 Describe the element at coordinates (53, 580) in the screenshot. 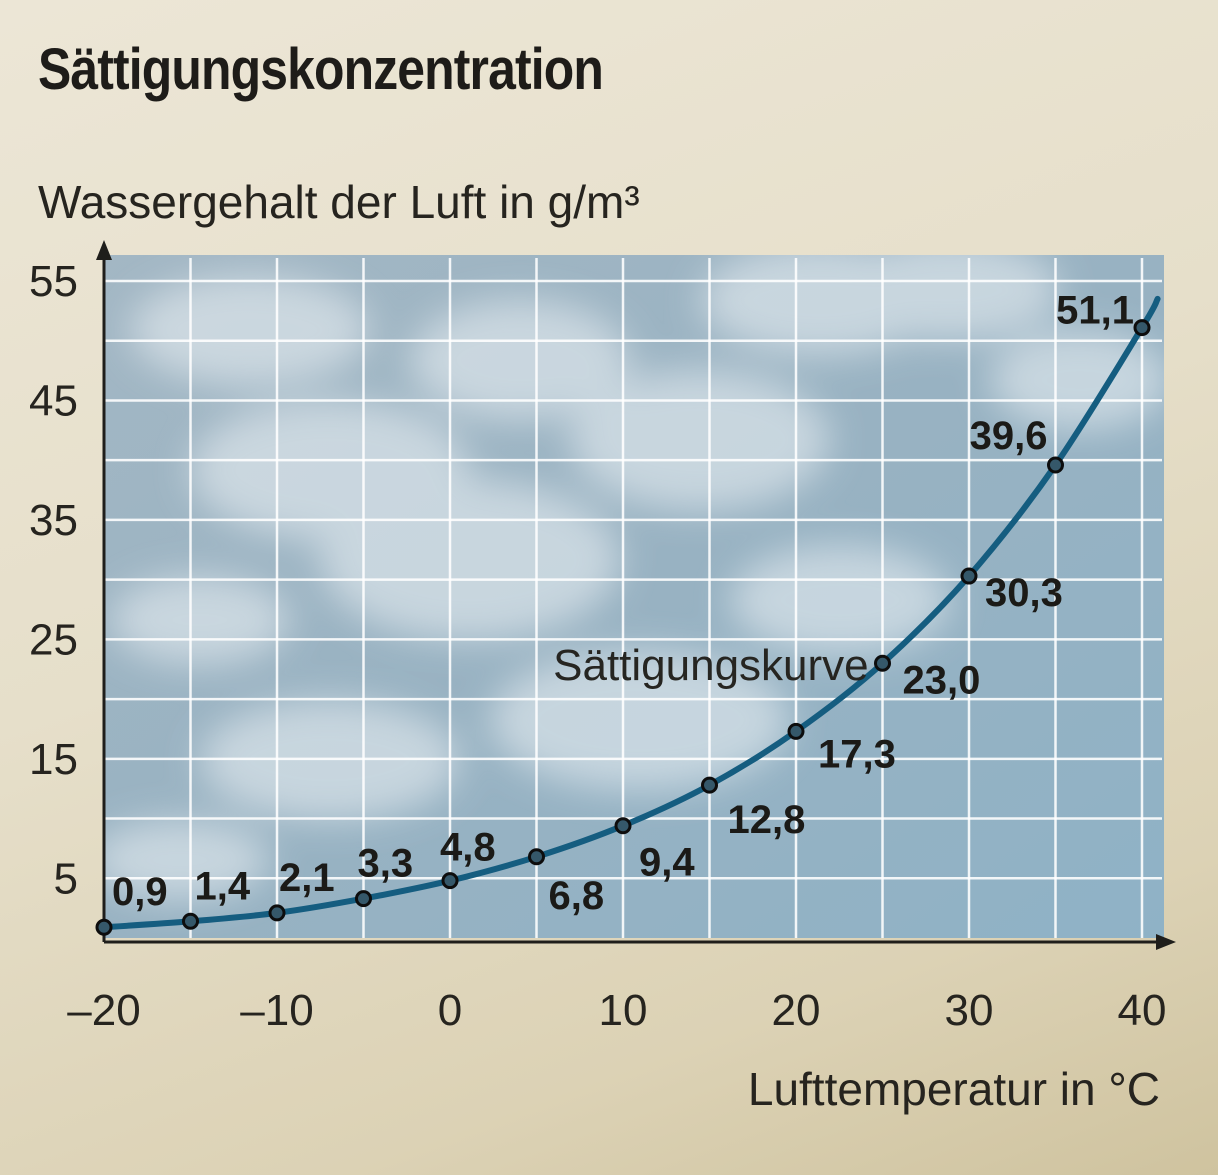

I see `y-tick-labels: 5 15 25 35 45 55` at that location.